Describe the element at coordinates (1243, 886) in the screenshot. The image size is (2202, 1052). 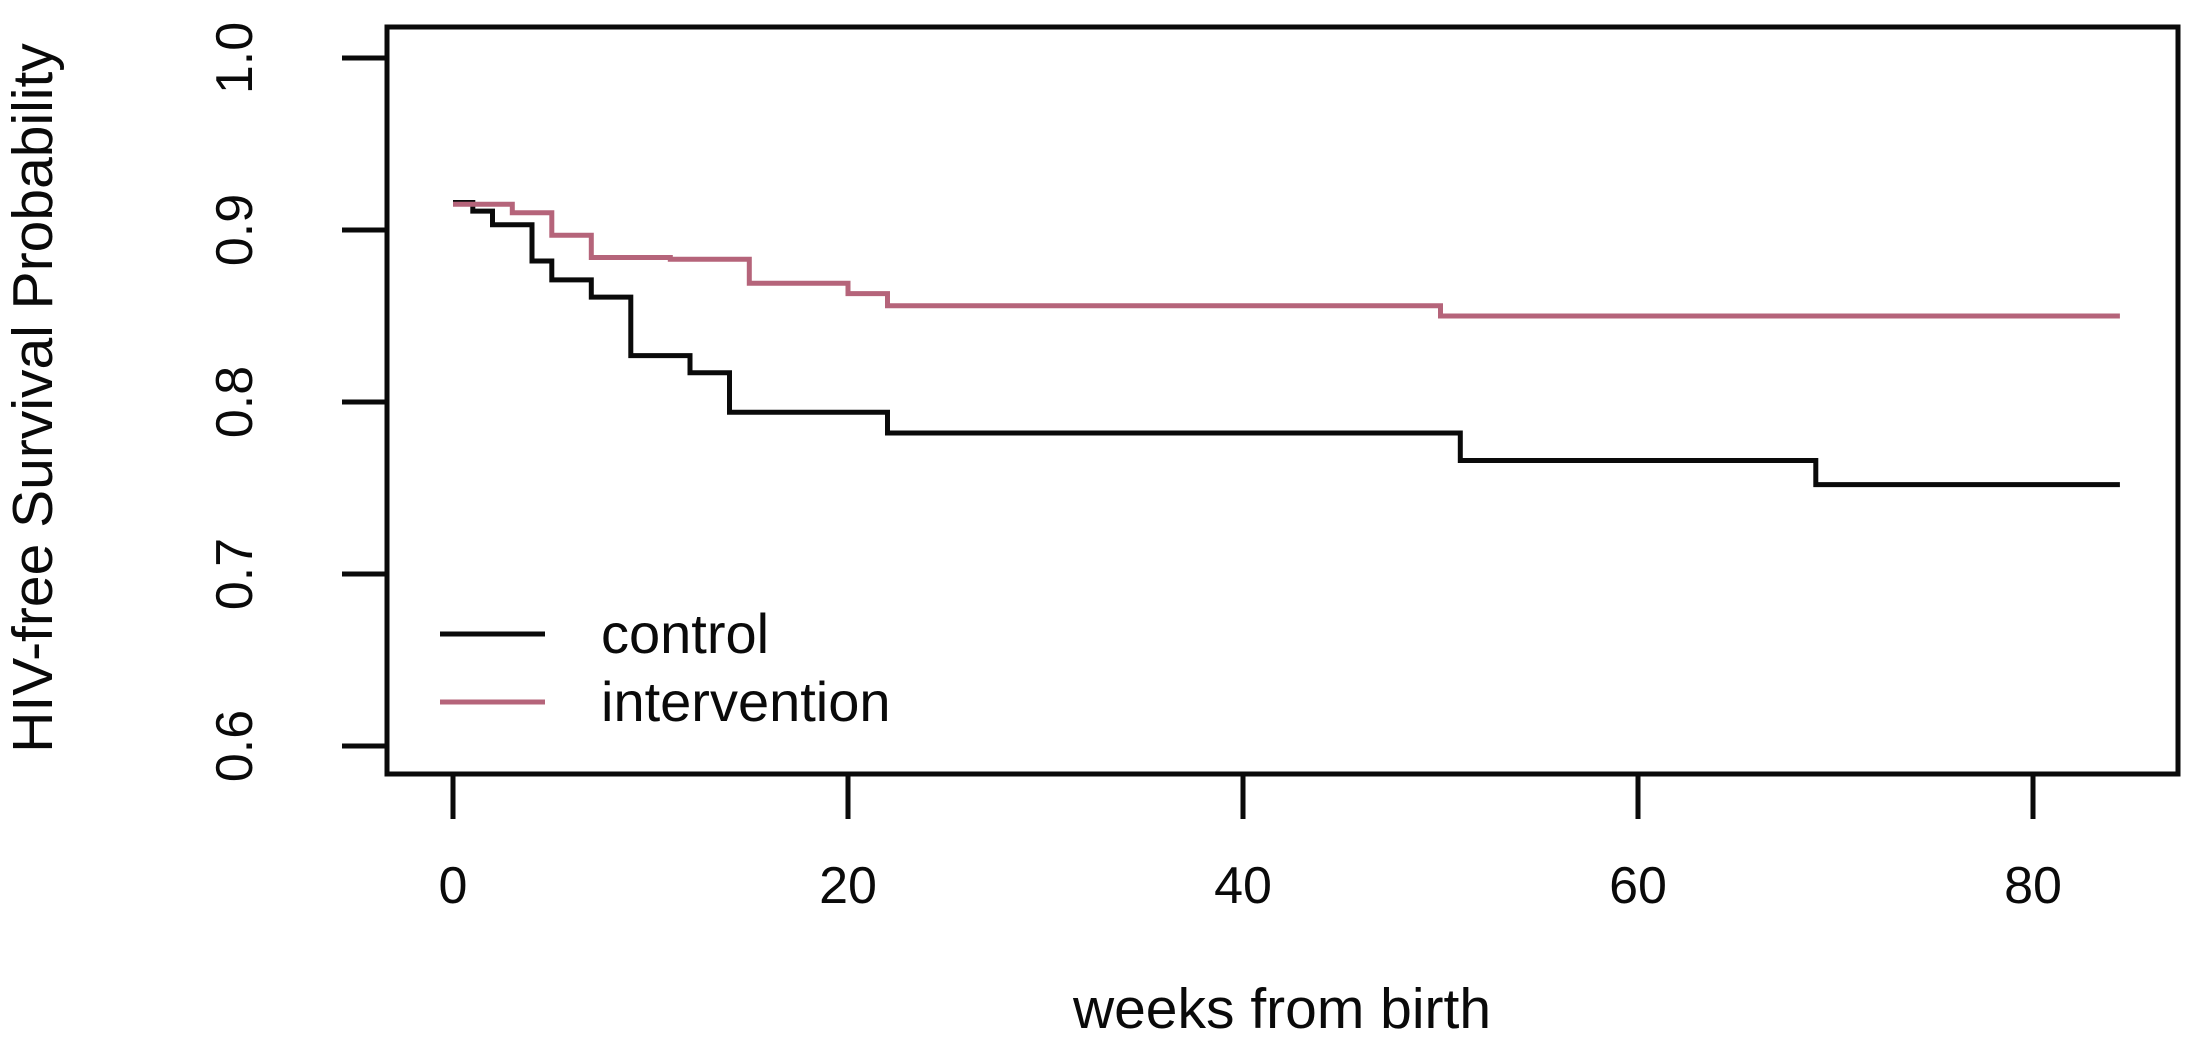
I see `x-tick-label: 40` at that location.